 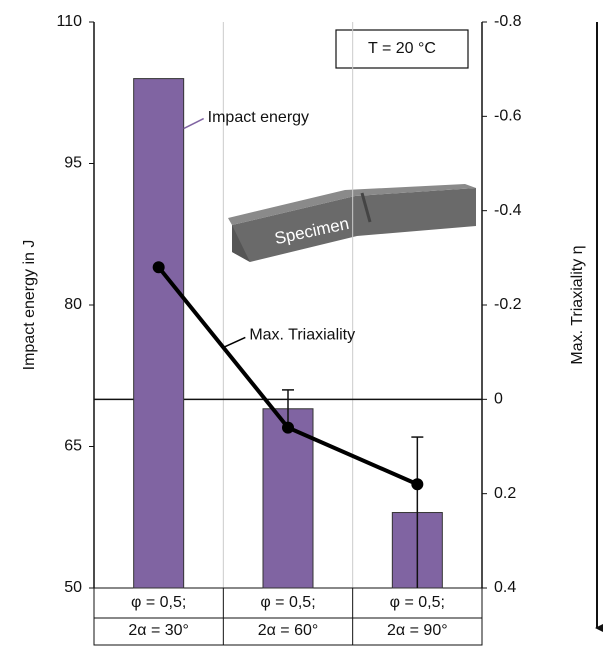 What do you see at coordinates (417, 630) in the screenshot?
I see `x-tick-label: 2α = 90°` at bounding box center [417, 630].